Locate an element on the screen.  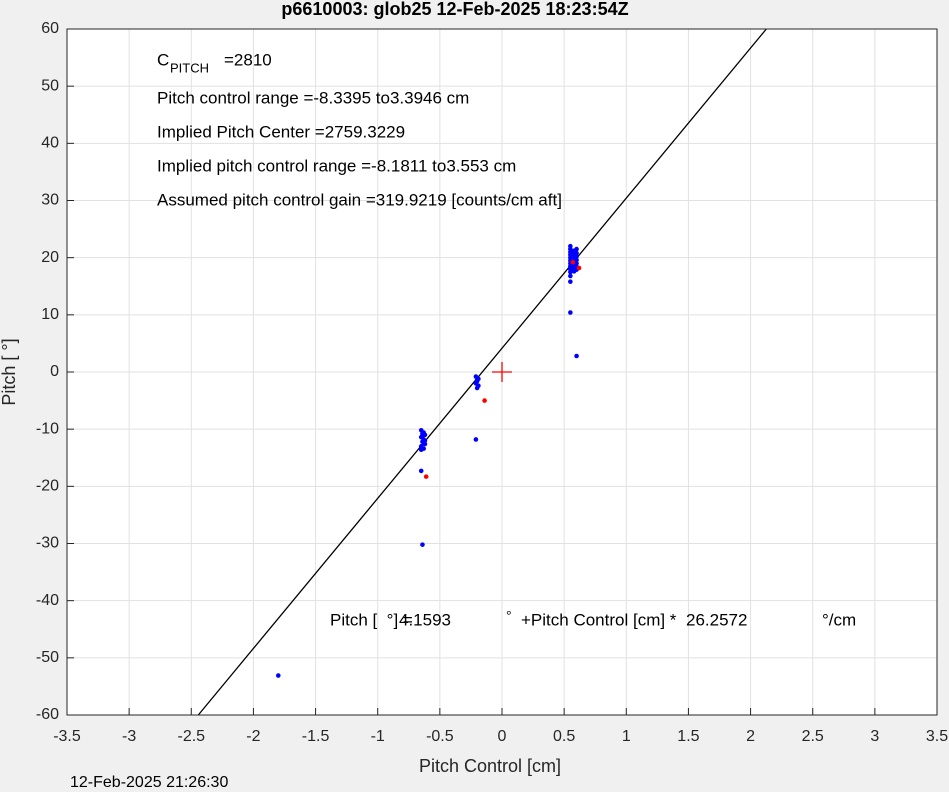
y-tick-label: 40 is located at coordinates (50, 143).